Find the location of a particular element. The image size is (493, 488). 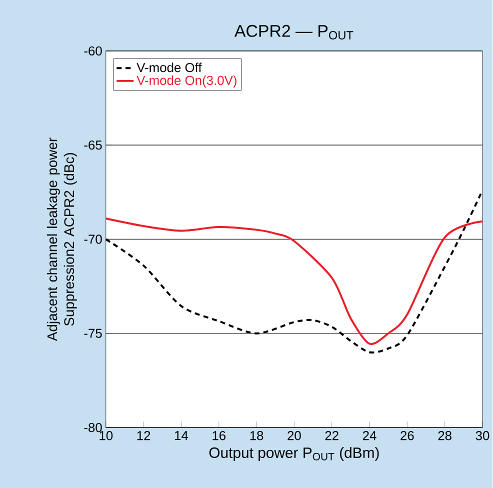

x-tick-label: 12 is located at coordinates (143, 435).